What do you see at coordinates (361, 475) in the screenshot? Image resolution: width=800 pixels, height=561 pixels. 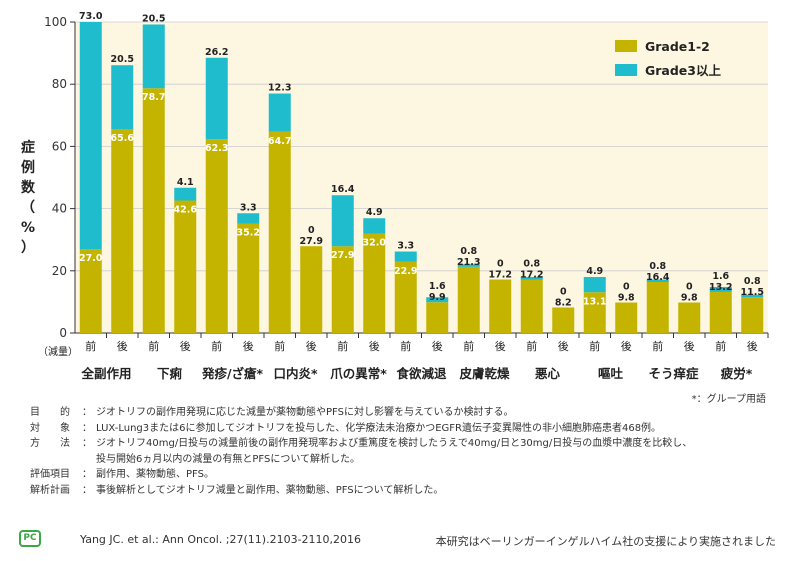 I see `note-row: 評価項目：副作用、薬物動態、PFS。` at bounding box center [361, 475].